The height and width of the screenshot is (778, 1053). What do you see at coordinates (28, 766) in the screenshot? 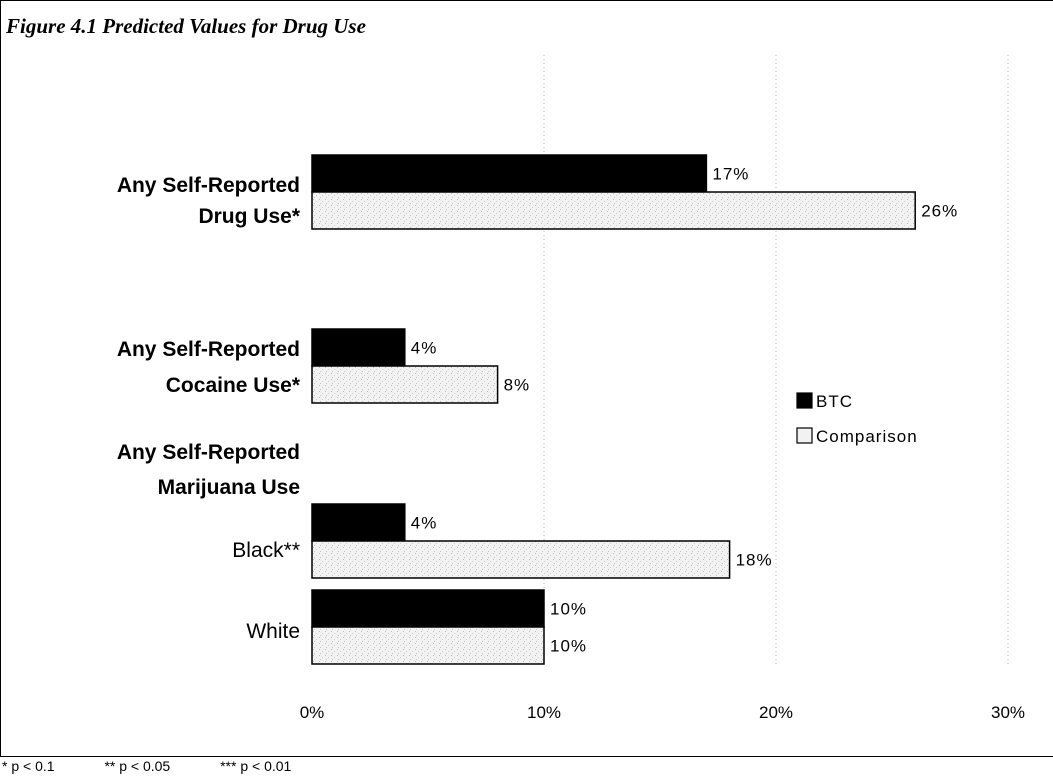
I see `footnote-1: * p < 0.1` at bounding box center [28, 766].